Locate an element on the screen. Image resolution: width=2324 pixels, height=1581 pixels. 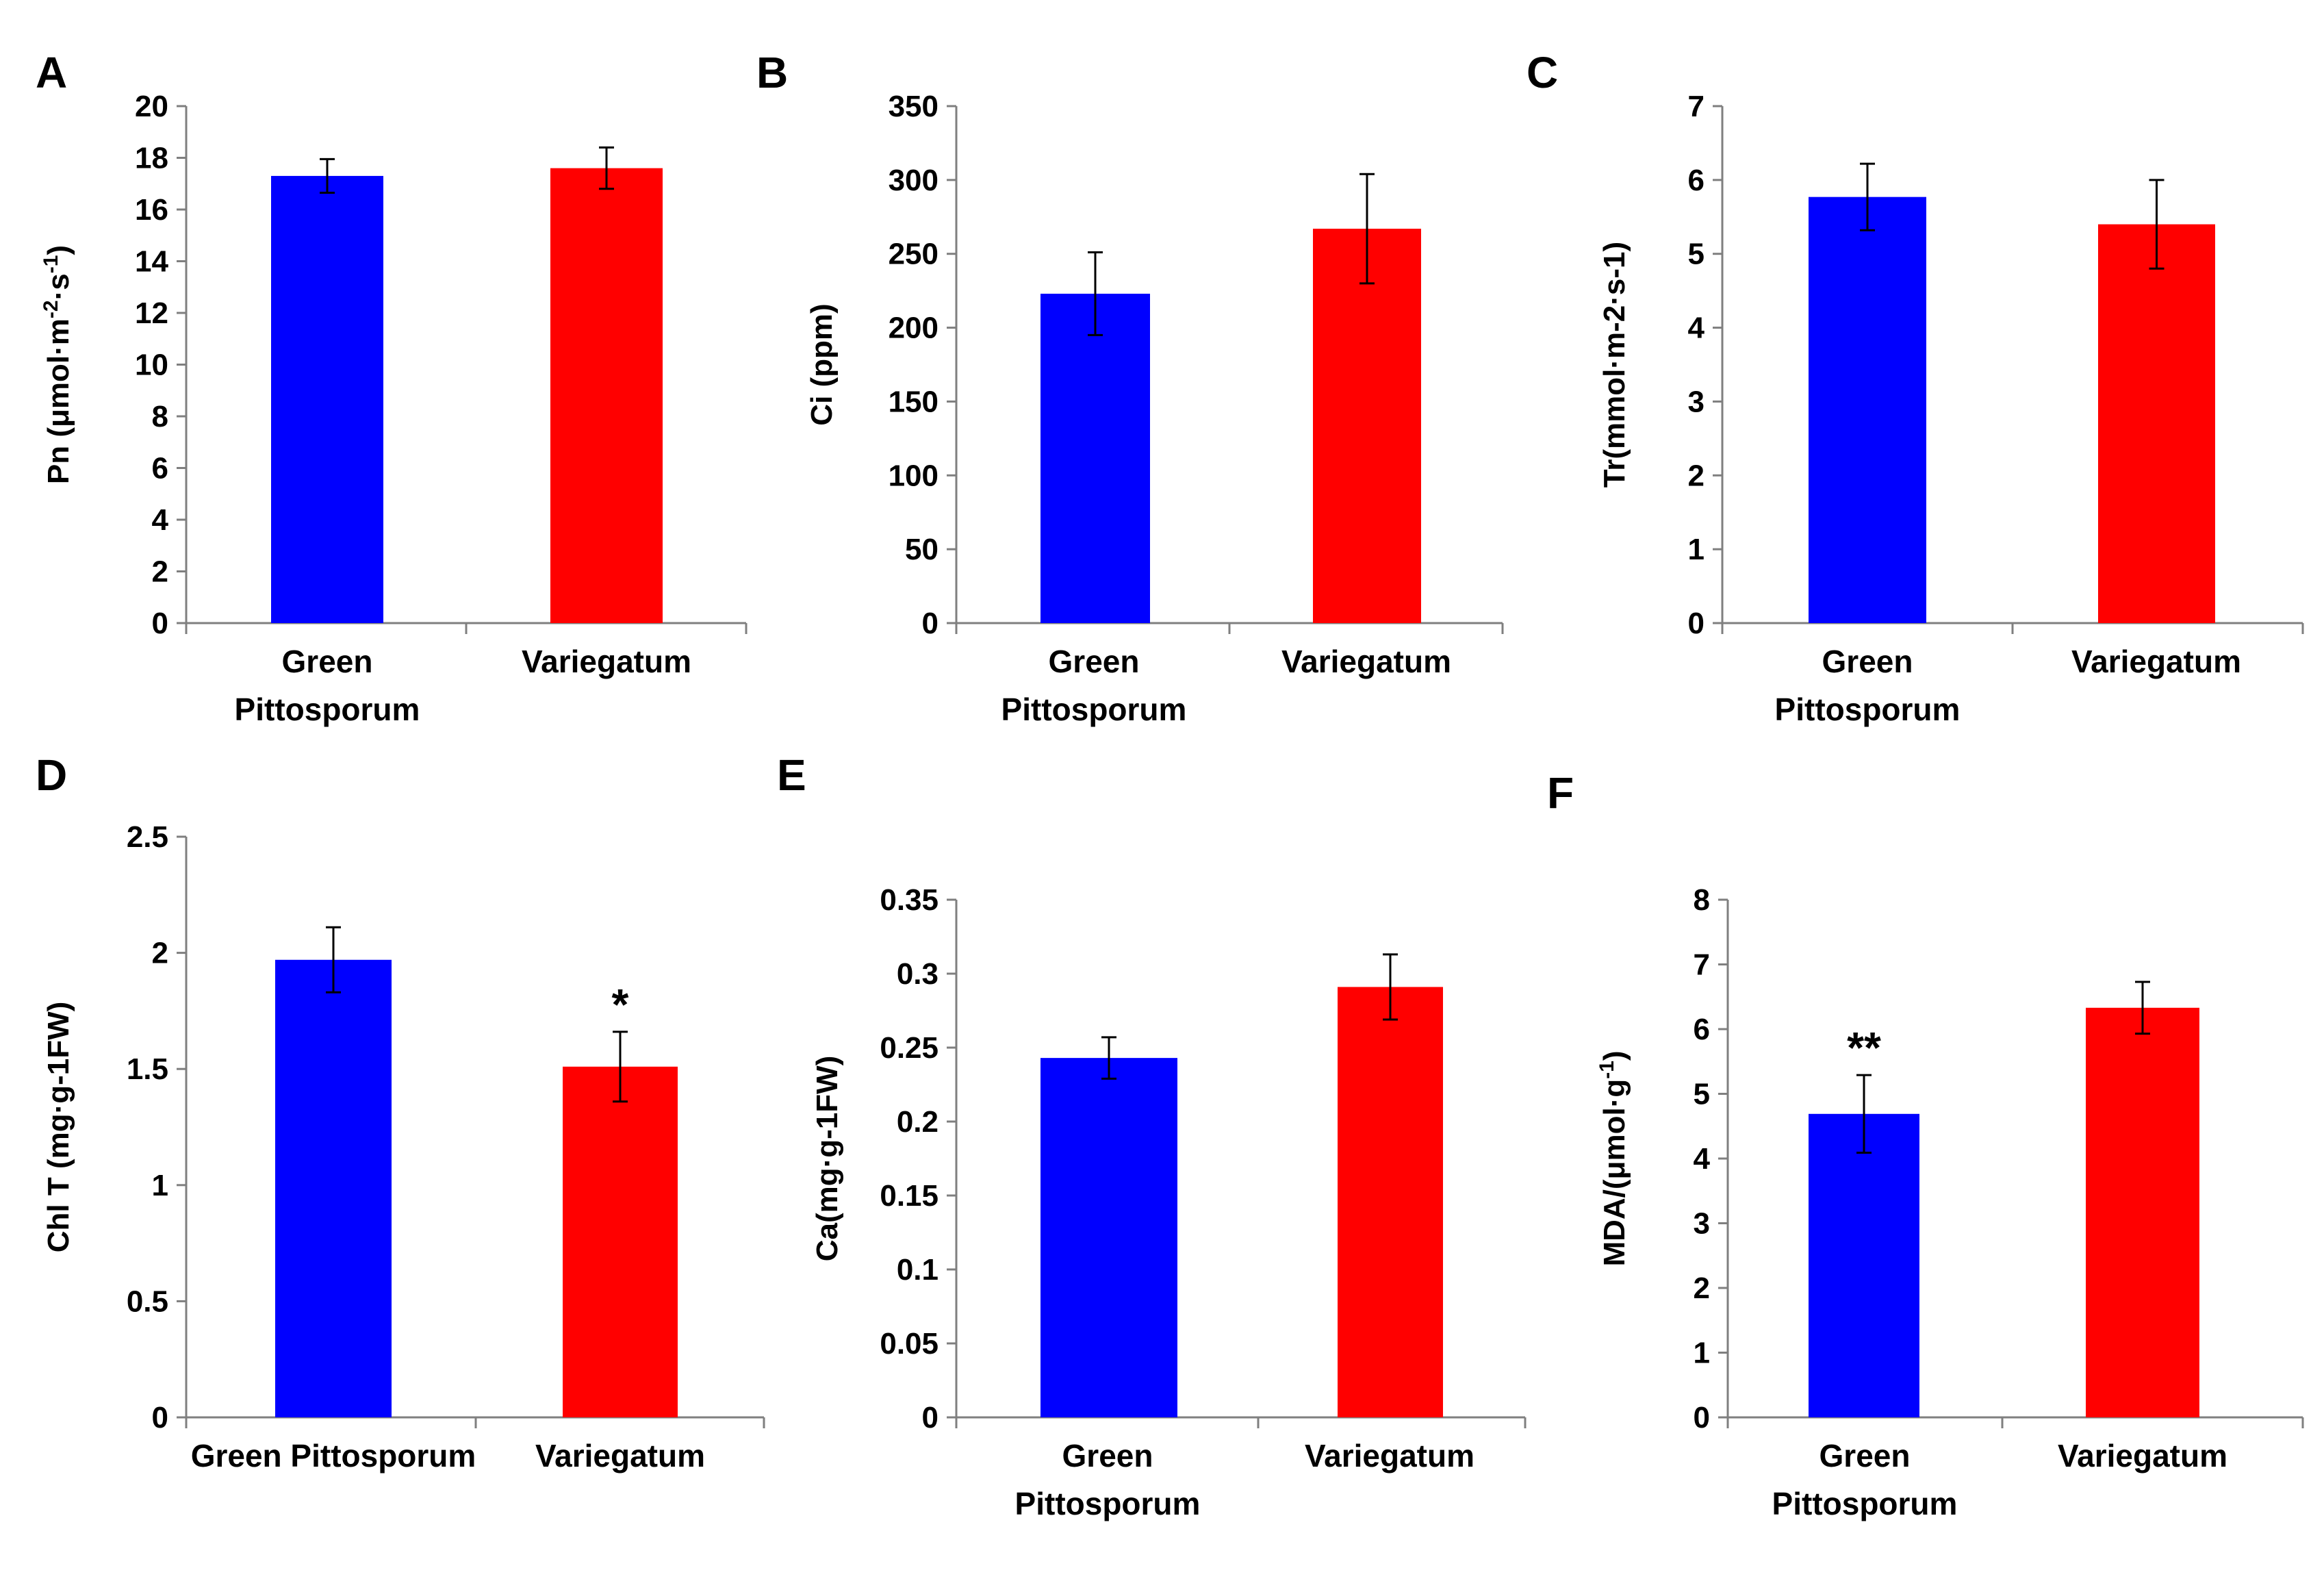
y-tick-label: 0.5 is located at coordinates (147, 1301).